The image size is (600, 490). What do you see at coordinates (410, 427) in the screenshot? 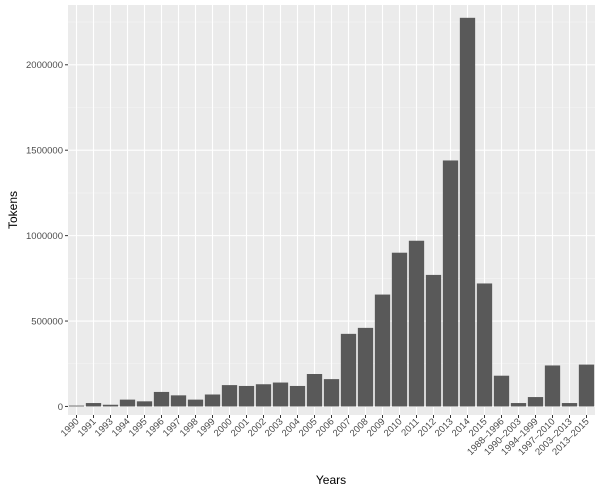
I see `x-tick-label: 2011` at bounding box center [410, 427].